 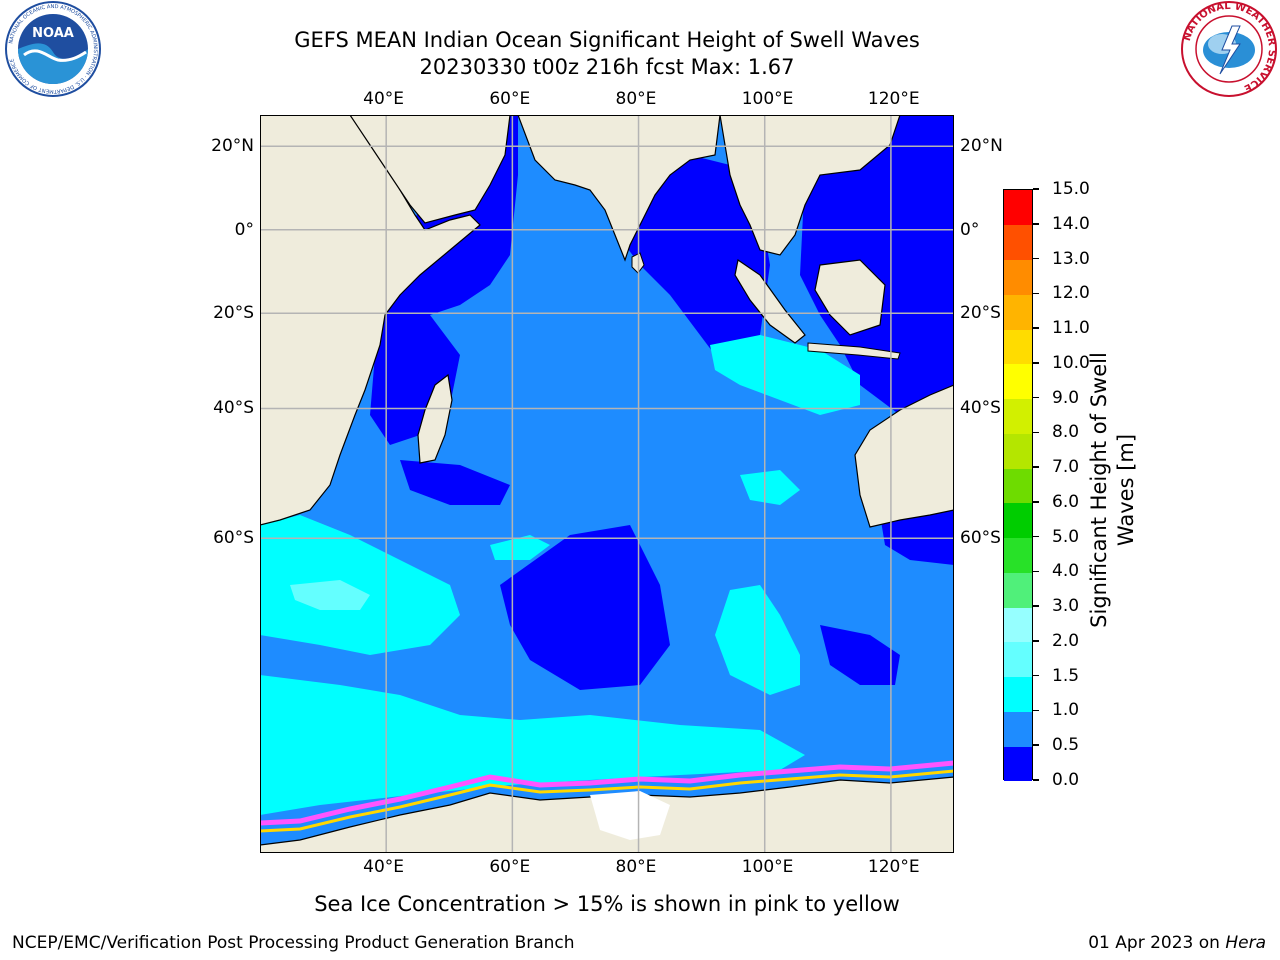 I want to click on deep-blue-maritime-continent, so click(x=877, y=275).